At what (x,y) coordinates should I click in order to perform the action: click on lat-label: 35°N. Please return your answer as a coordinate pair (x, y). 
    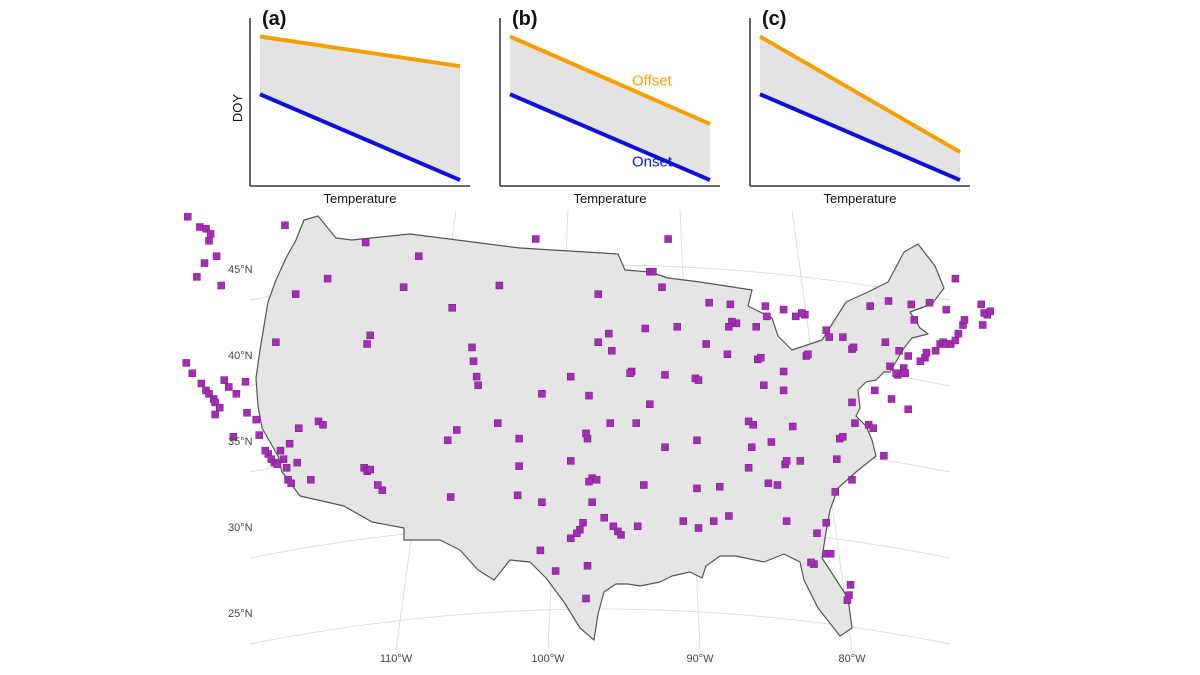
    Looking at the image, I should click on (240, 442).